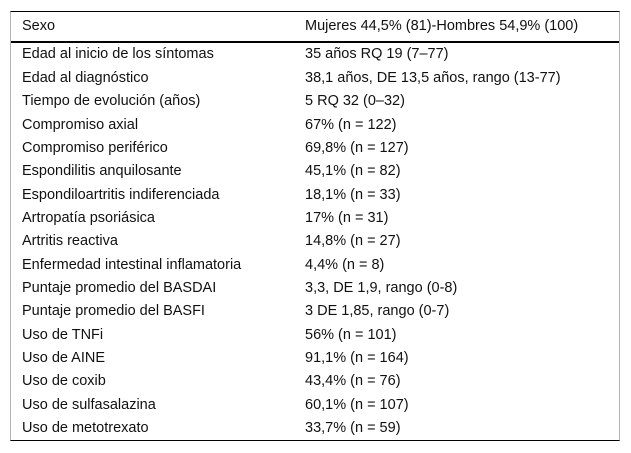 This screenshot has width=631, height=453. I want to click on row-value: 60,1% (n = 107), so click(357, 405).